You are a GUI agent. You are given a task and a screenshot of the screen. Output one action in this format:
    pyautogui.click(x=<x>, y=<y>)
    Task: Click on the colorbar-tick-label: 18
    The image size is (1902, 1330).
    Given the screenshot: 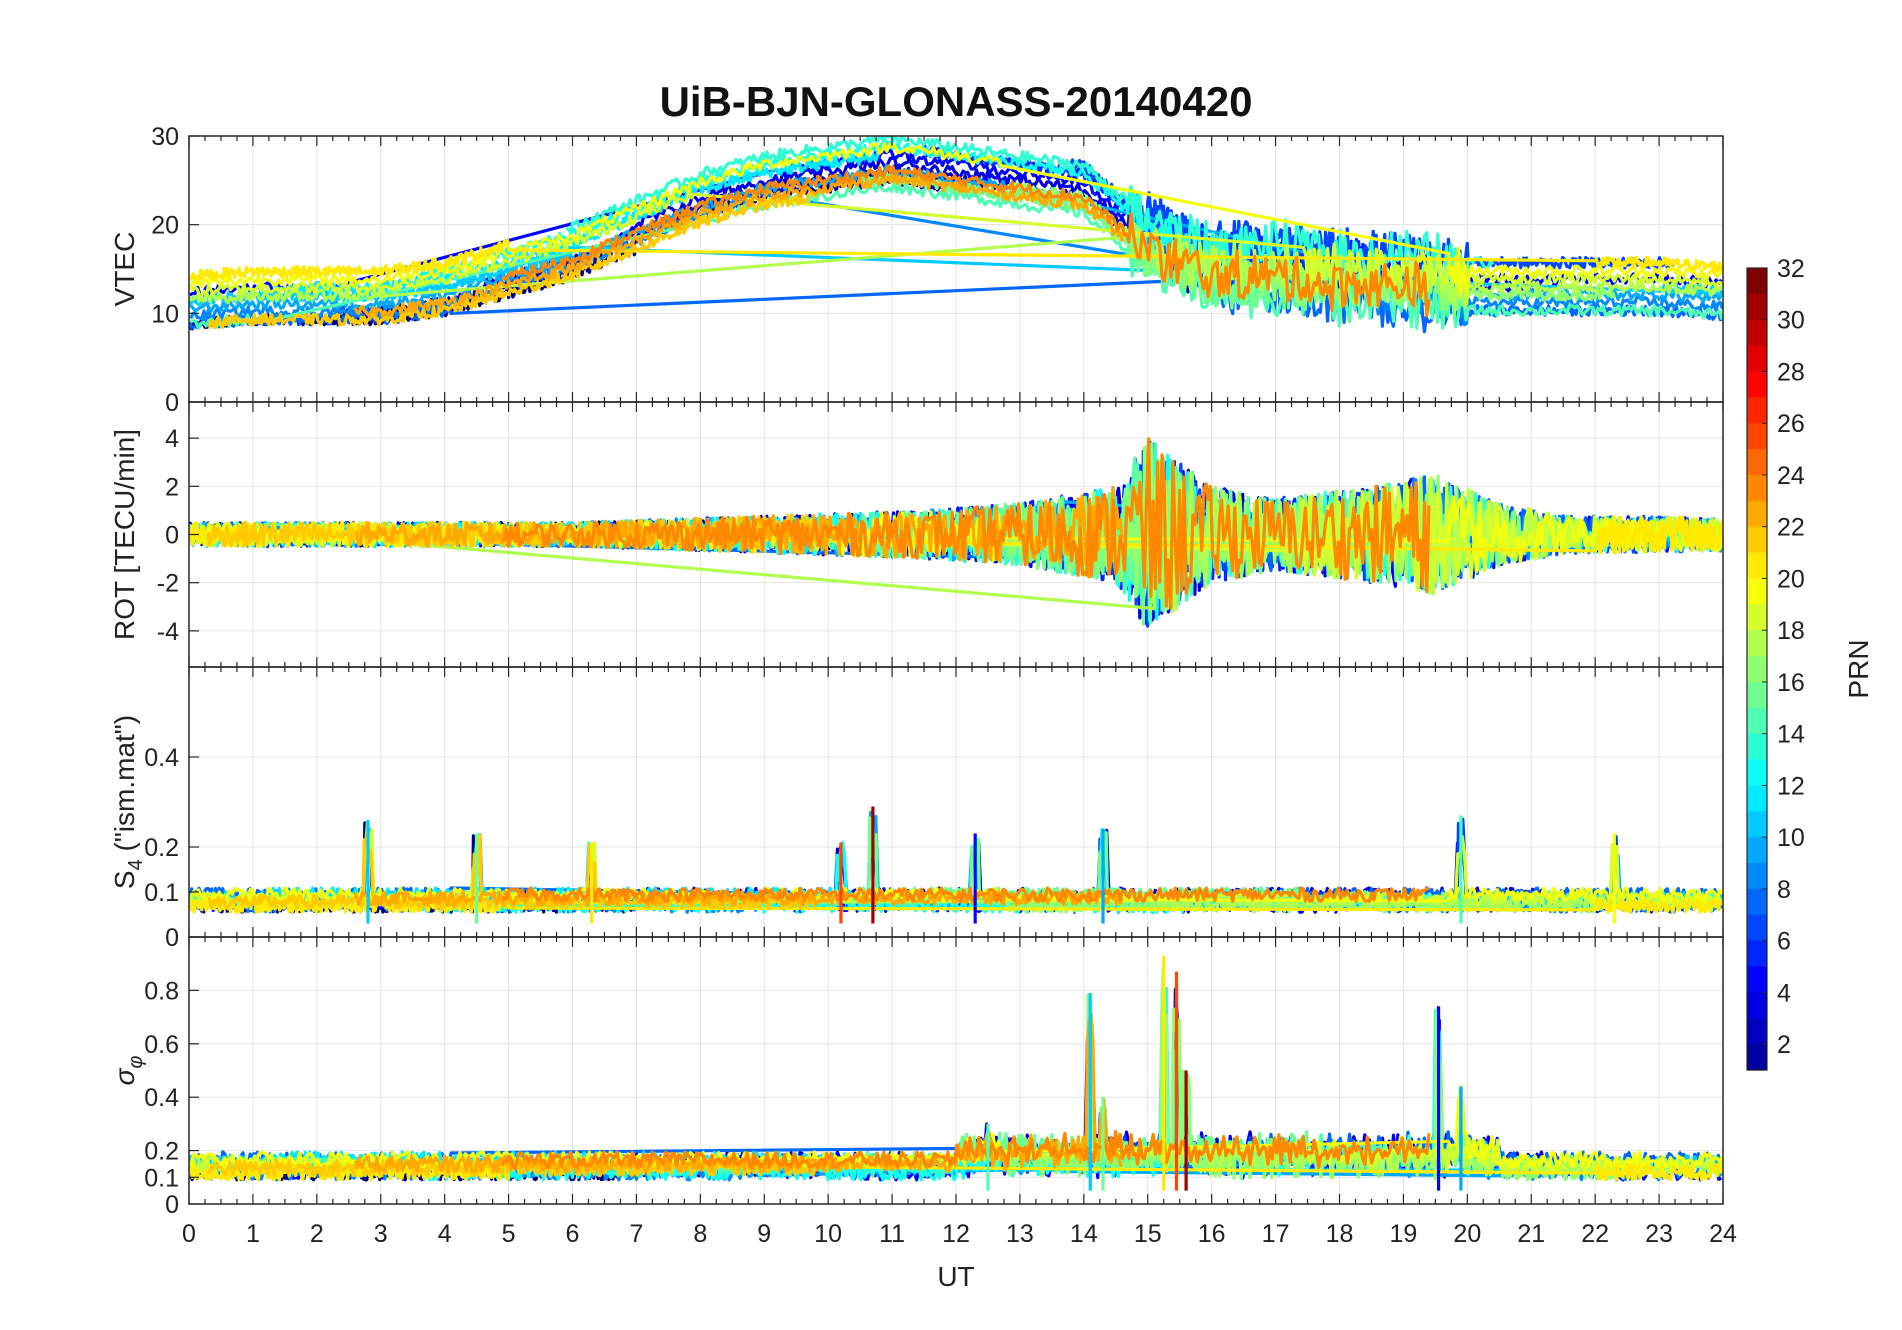 What is the action you would take?
    pyautogui.click(x=1791, y=631)
    